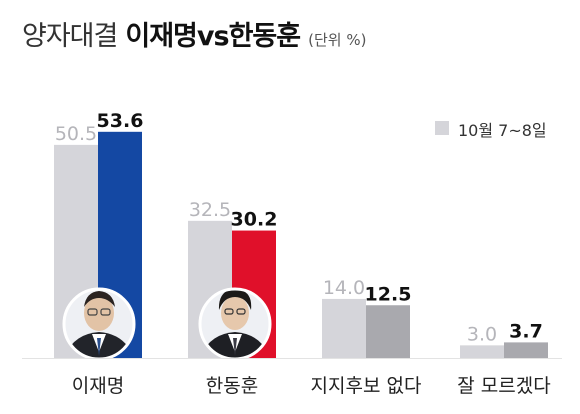 The image size is (580, 414). What do you see at coordinates (210, 210) in the screenshot?
I see `value-label-previous-1: 32.5` at bounding box center [210, 210].